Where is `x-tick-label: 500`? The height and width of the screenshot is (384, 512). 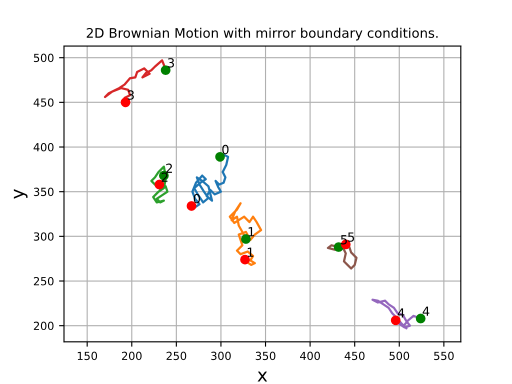
x-tick-label: 500 is located at coordinates (400, 356).